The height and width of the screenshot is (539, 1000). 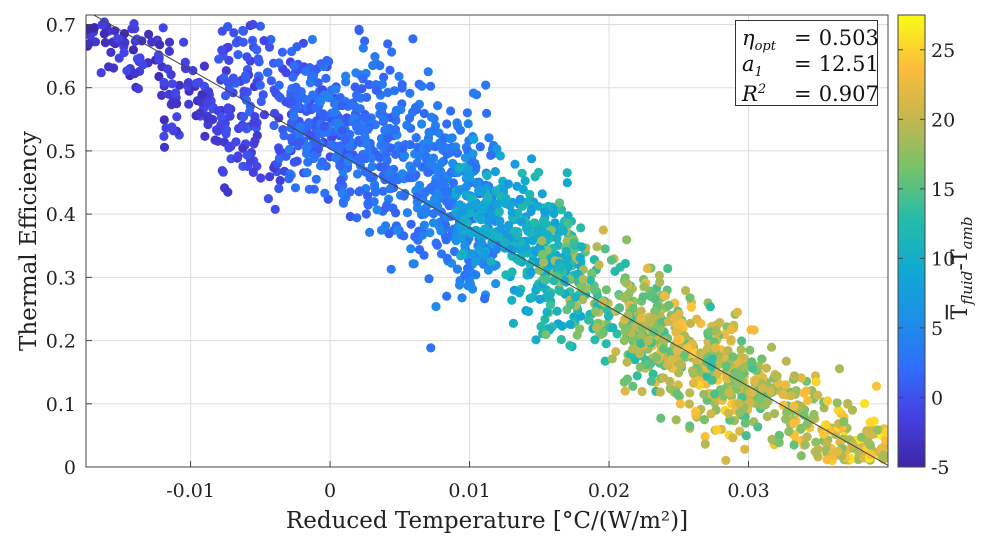 What do you see at coordinates (61, 215) in the screenshot?
I see `y-tick-label: 0.4` at bounding box center [61, 215].